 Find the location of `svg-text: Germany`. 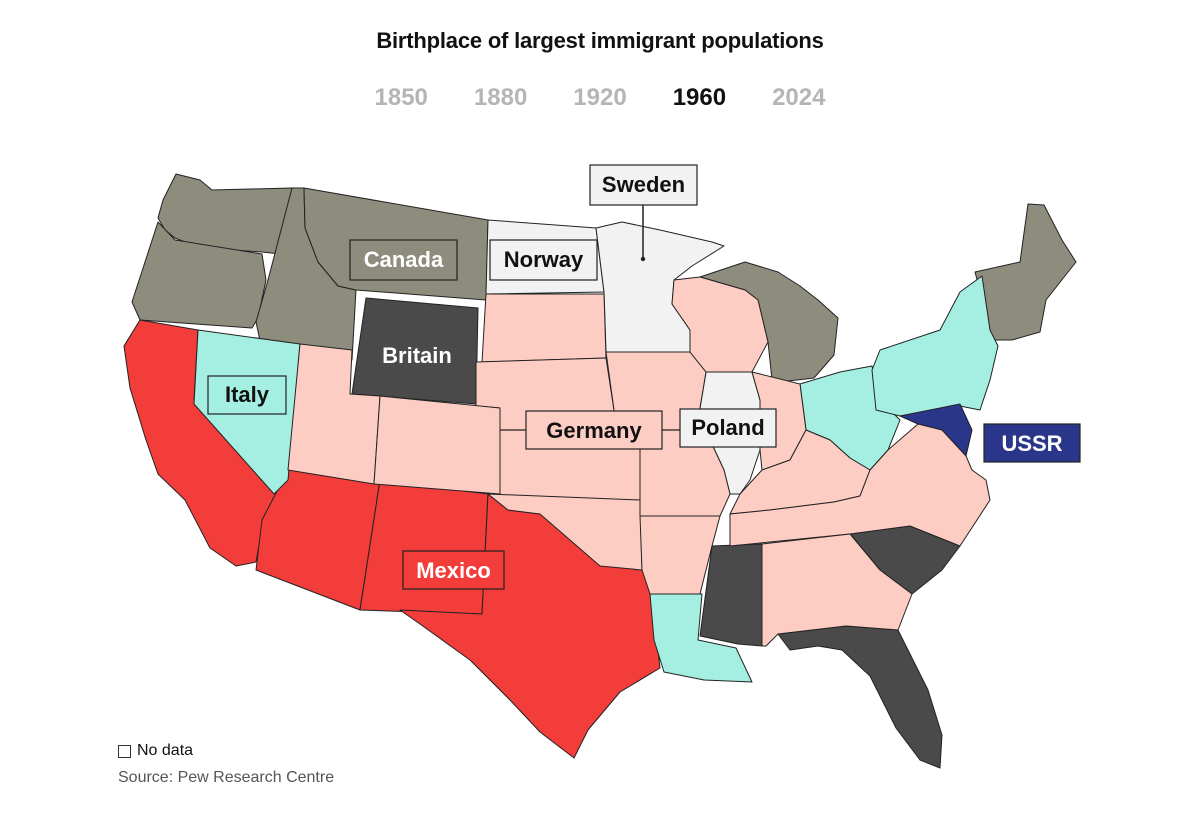

svg-text: Germany is located at coordinates (594, 430).